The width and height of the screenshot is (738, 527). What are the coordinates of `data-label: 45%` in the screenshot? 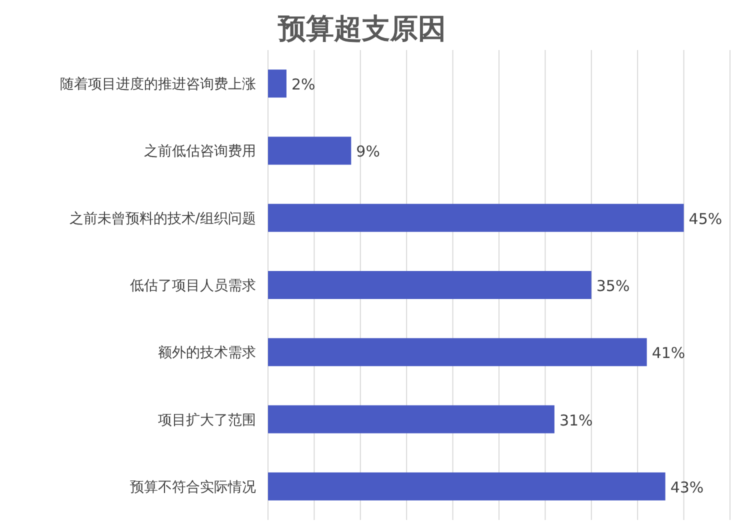 It's located at (705, 219).